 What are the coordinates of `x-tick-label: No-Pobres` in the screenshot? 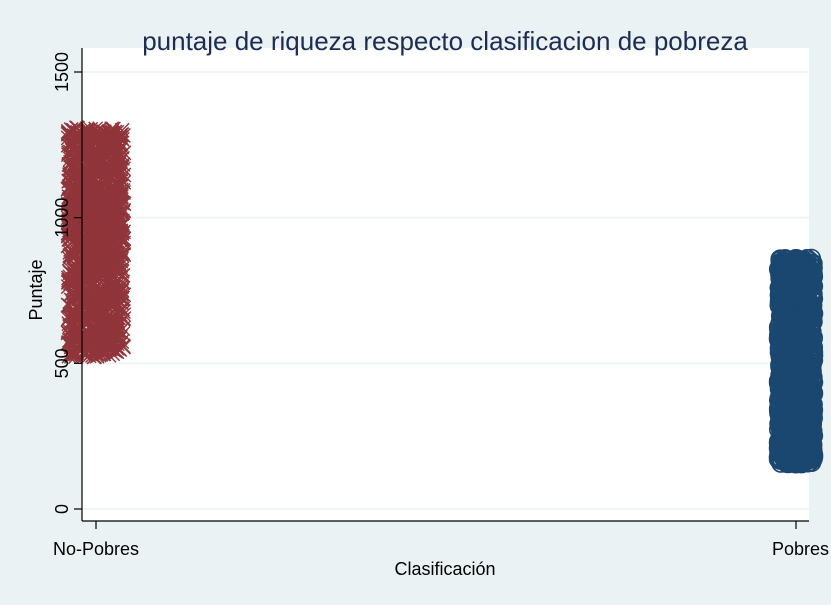 It's located at (96, 549).